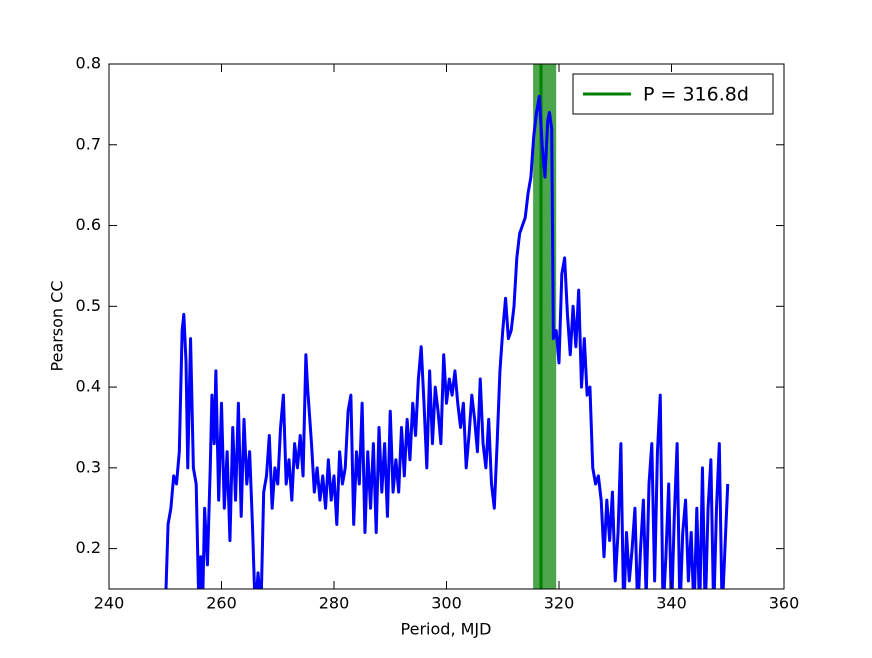 The width and height of the screenshot is (872, 658). I want to click on y-tick-label: 0.3, so click(88, 466).